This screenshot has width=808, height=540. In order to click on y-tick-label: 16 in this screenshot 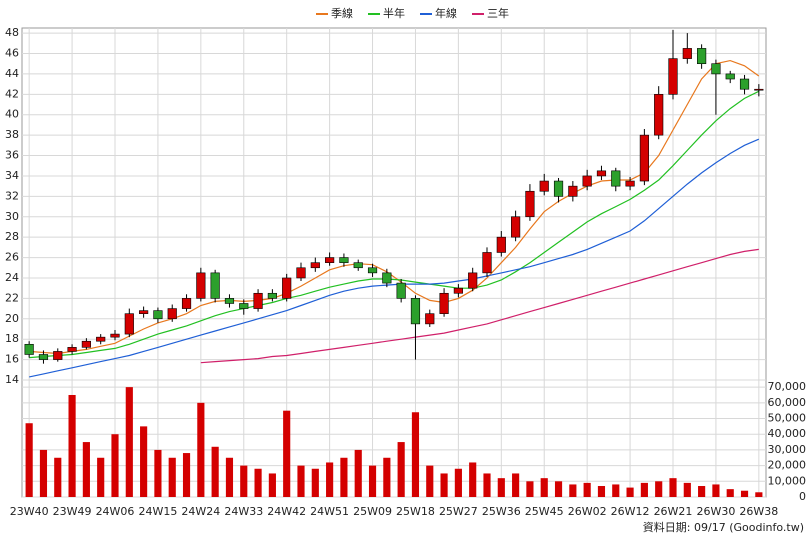, I will do `click(12, 359)`.